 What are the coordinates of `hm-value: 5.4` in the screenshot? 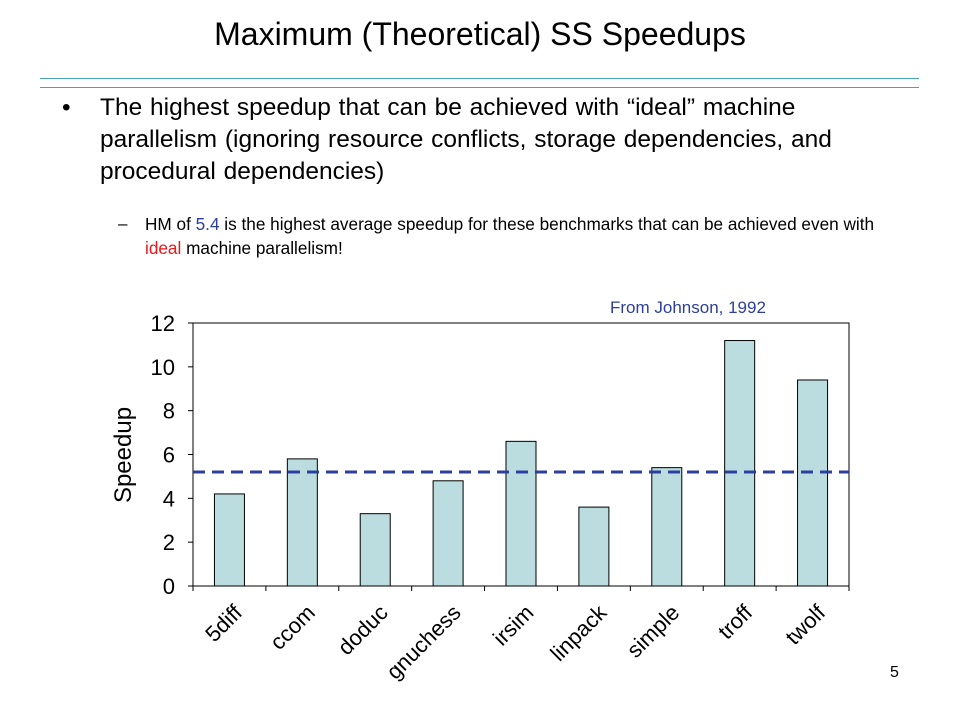 It's located at (207, 224).